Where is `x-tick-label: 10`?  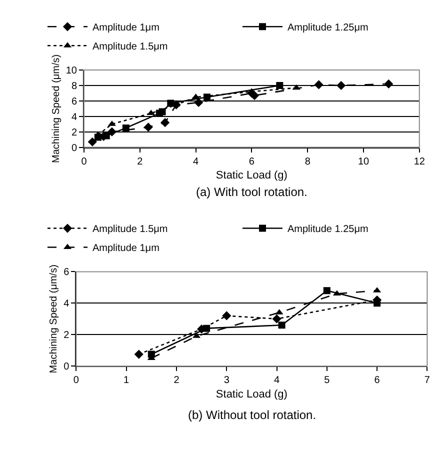 x-tick-label: 10 is located at coordinates (364, 162).